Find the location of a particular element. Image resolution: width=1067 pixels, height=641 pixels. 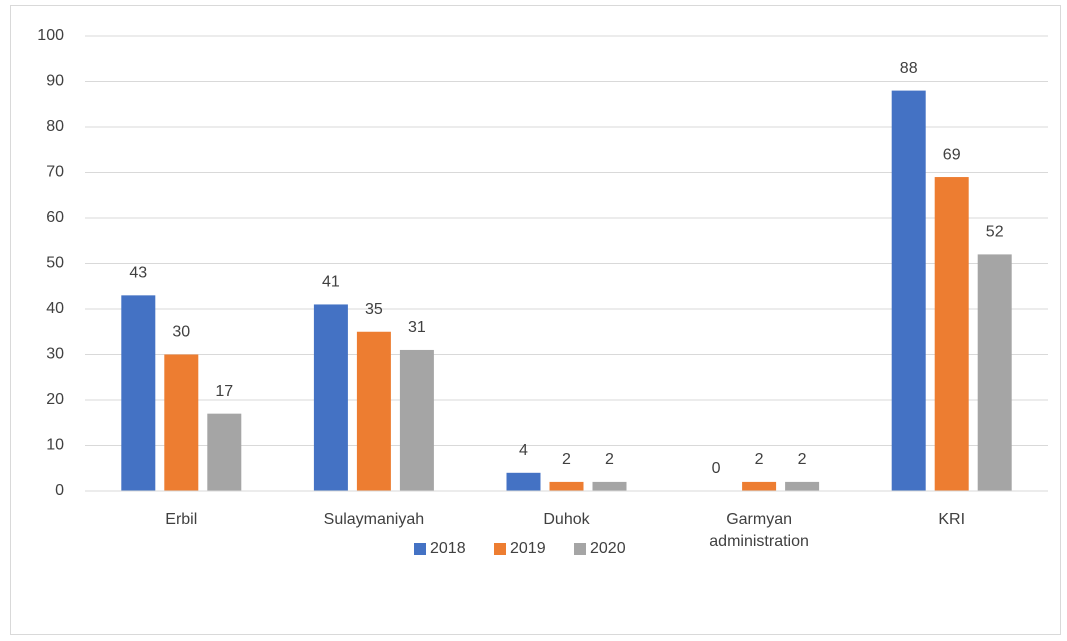

data-label: 43 is located at coordinates (138, 273).